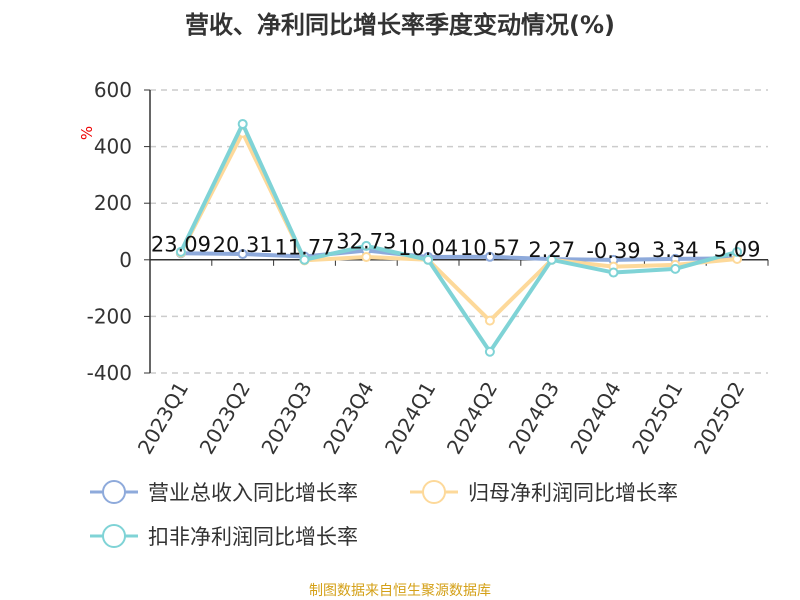  What do you see at coordinates (551, 250) in the screenshot?
I see `data-label: 2.27` at bounding box center [551, 250].